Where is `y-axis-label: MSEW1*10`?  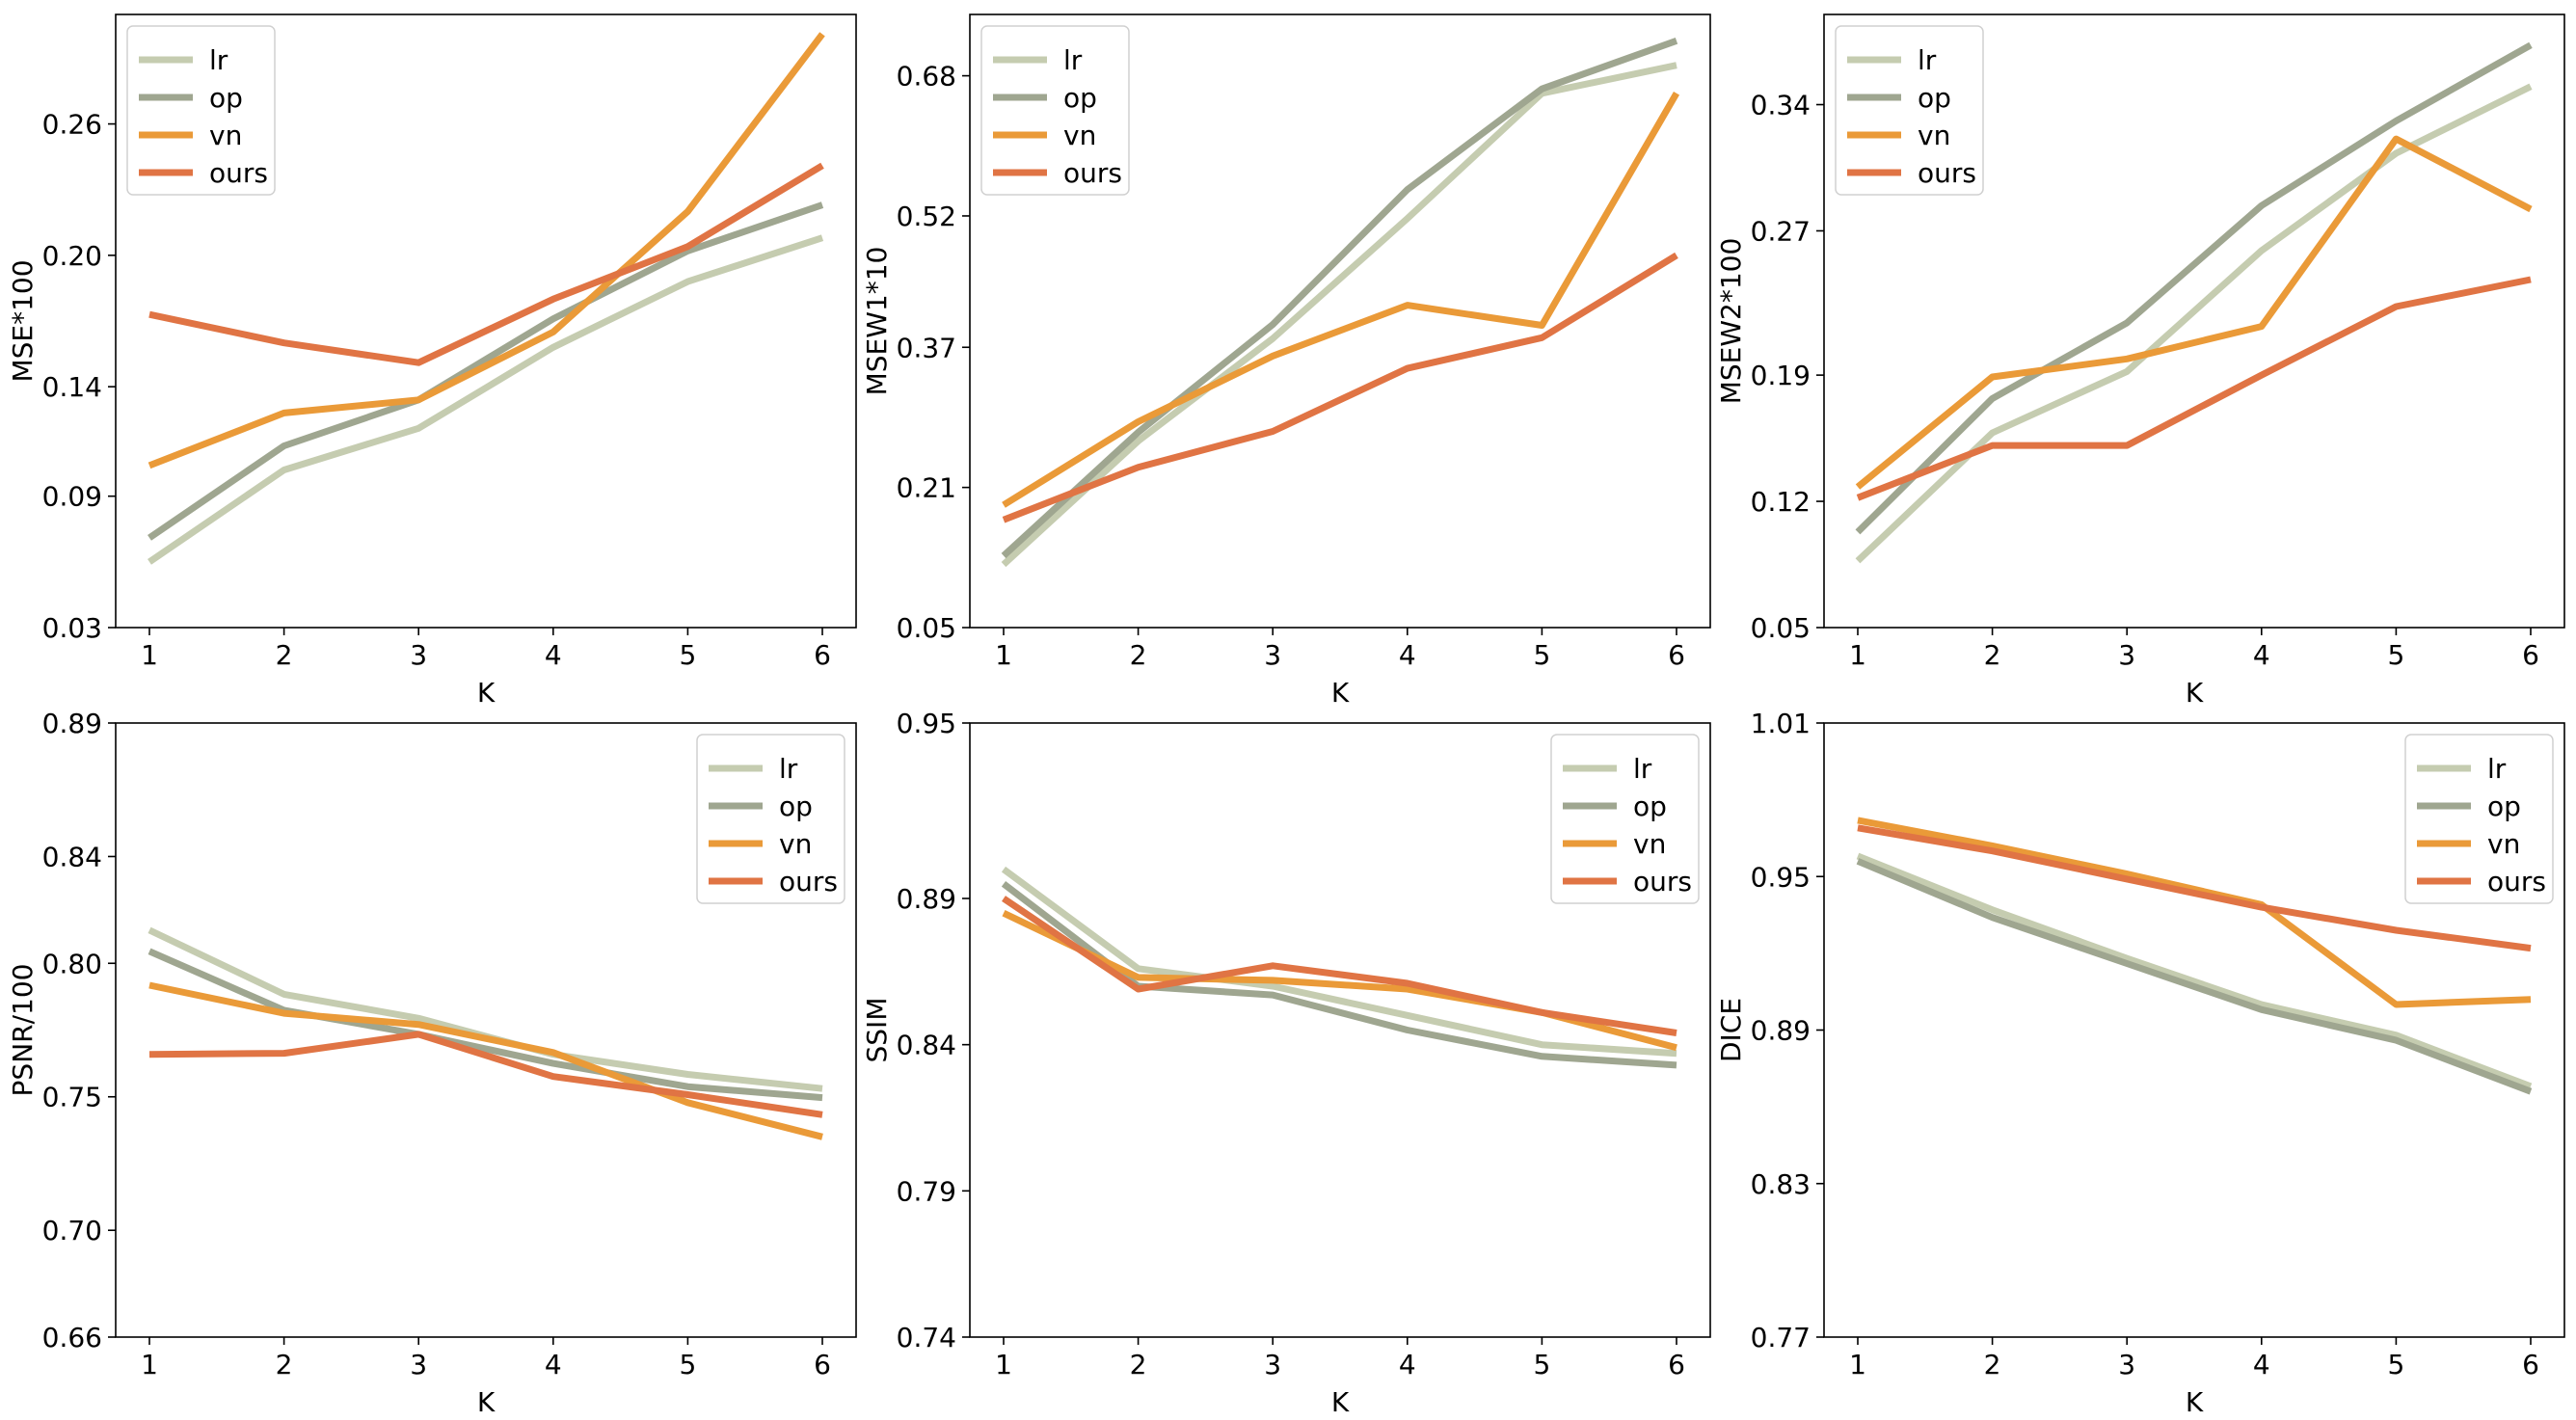
y-axis-label: MSEW1*10 is located at coordinates (877, 322).